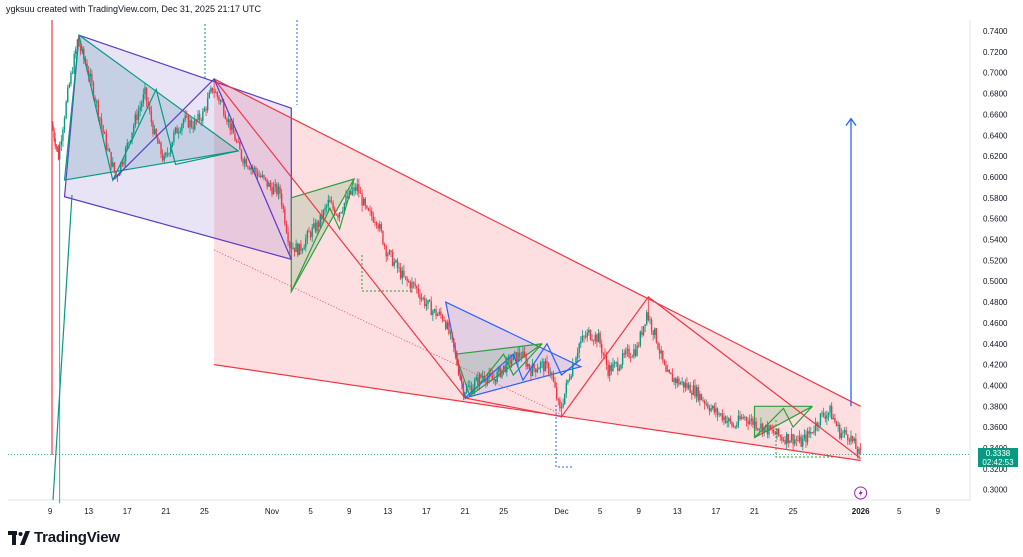 This screenshot has height=557, width=1023. I want to click on tradingview-logo: TradingView, so click(64, 537).